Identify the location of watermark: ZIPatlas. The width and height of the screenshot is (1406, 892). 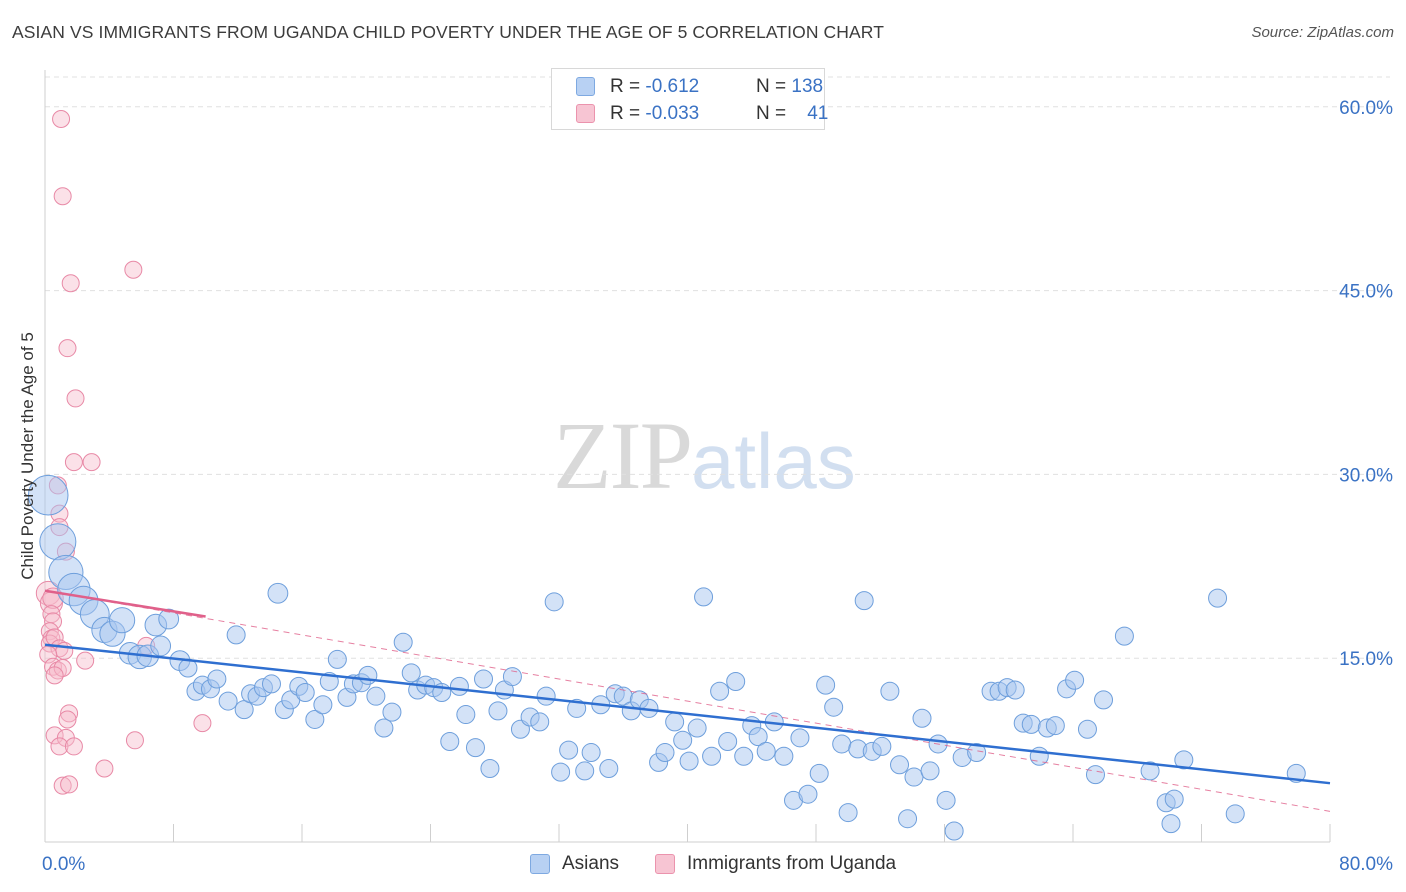
(704, 455).